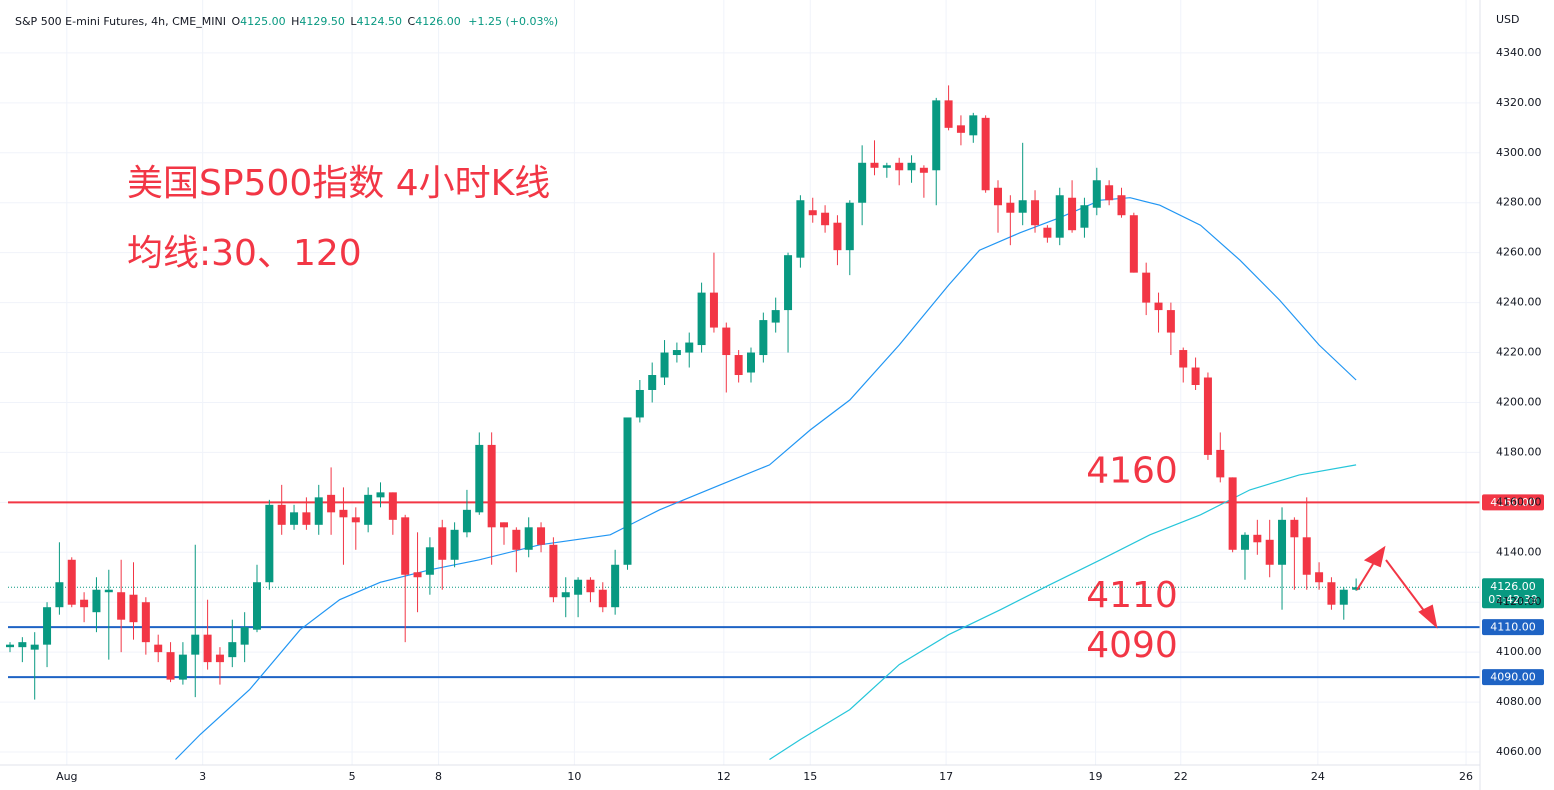 Image resolution: width=1554 pixels, height=790 pixels. Describe the element at coordinates (353, 21) in the screenshot. I see `ohlc-label: L` at that location.